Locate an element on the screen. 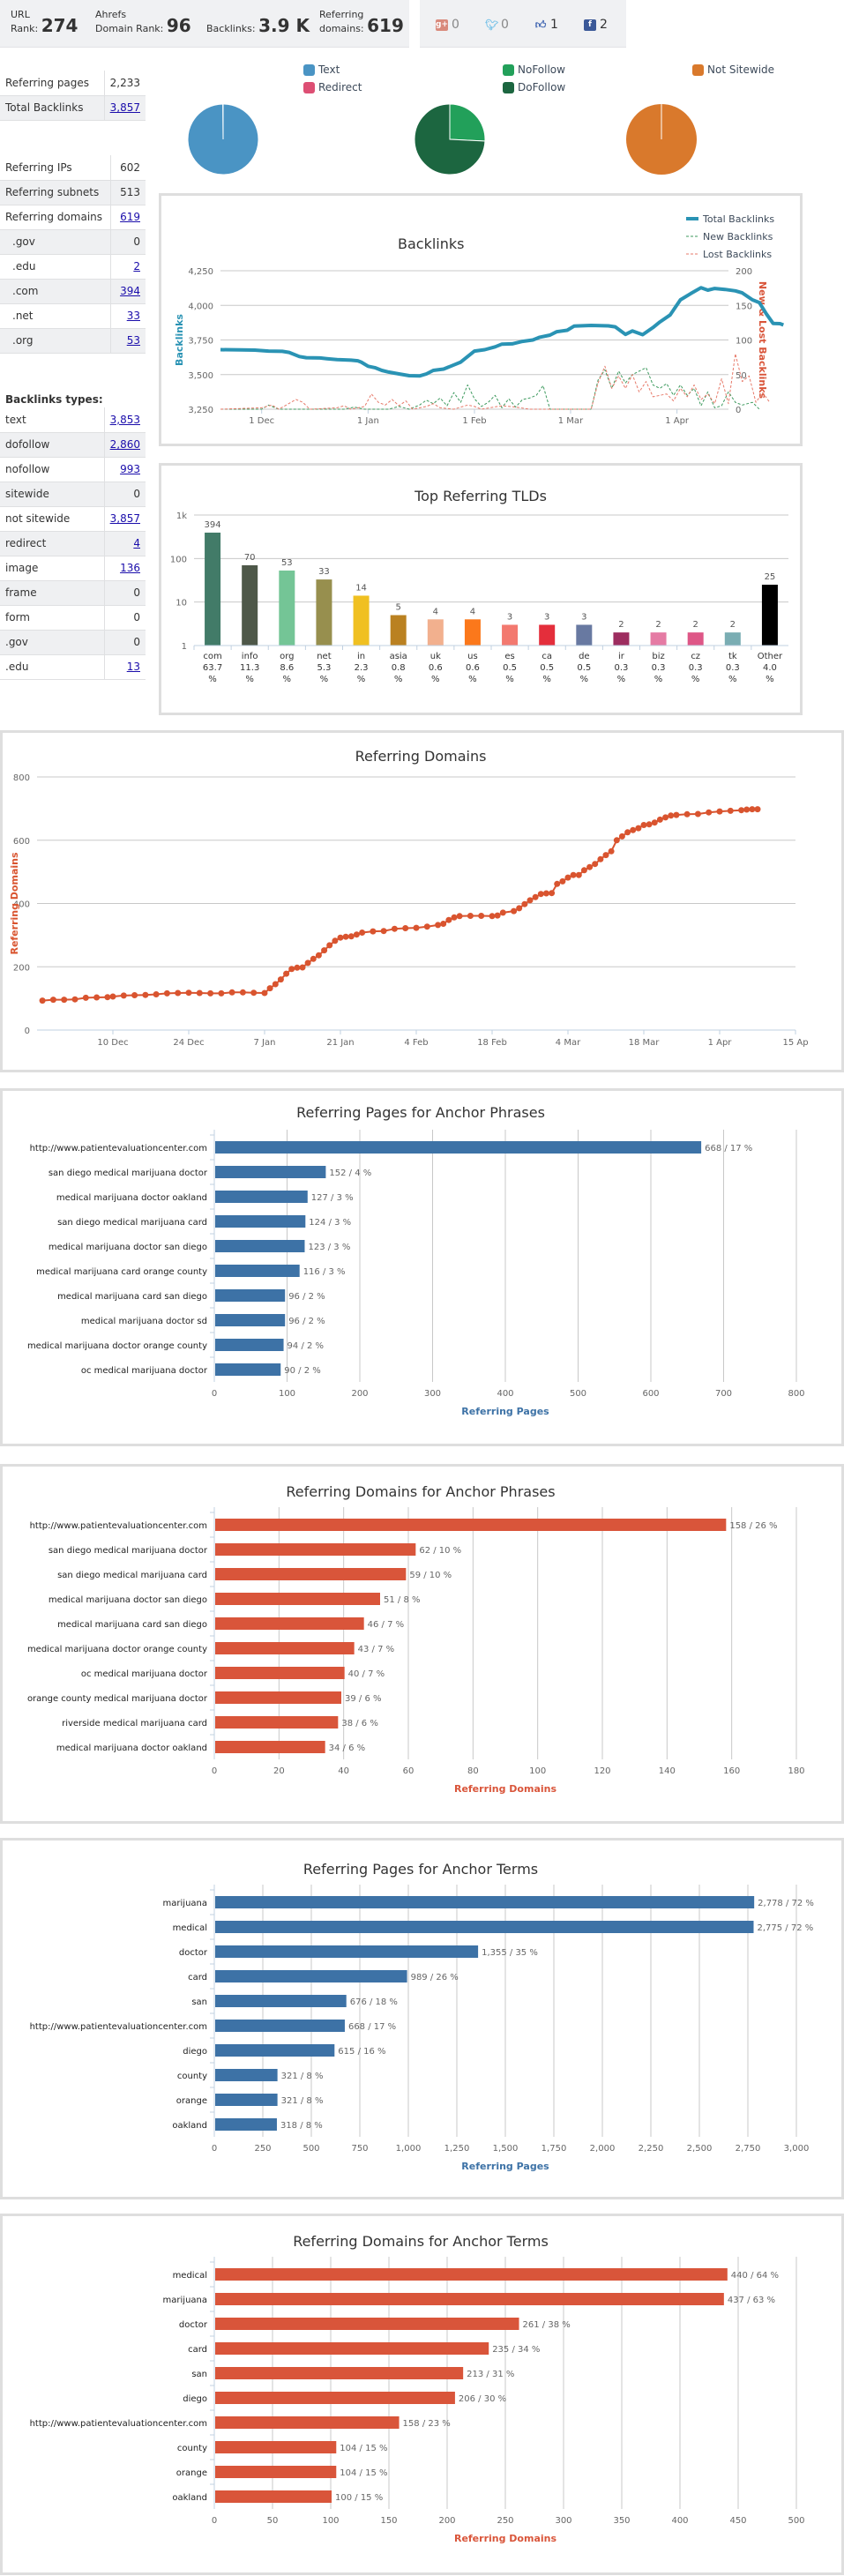 Image resolution: width=844 pixels, height=2576 pixels. series-new-backlinks is located at coordinates (490, 388).